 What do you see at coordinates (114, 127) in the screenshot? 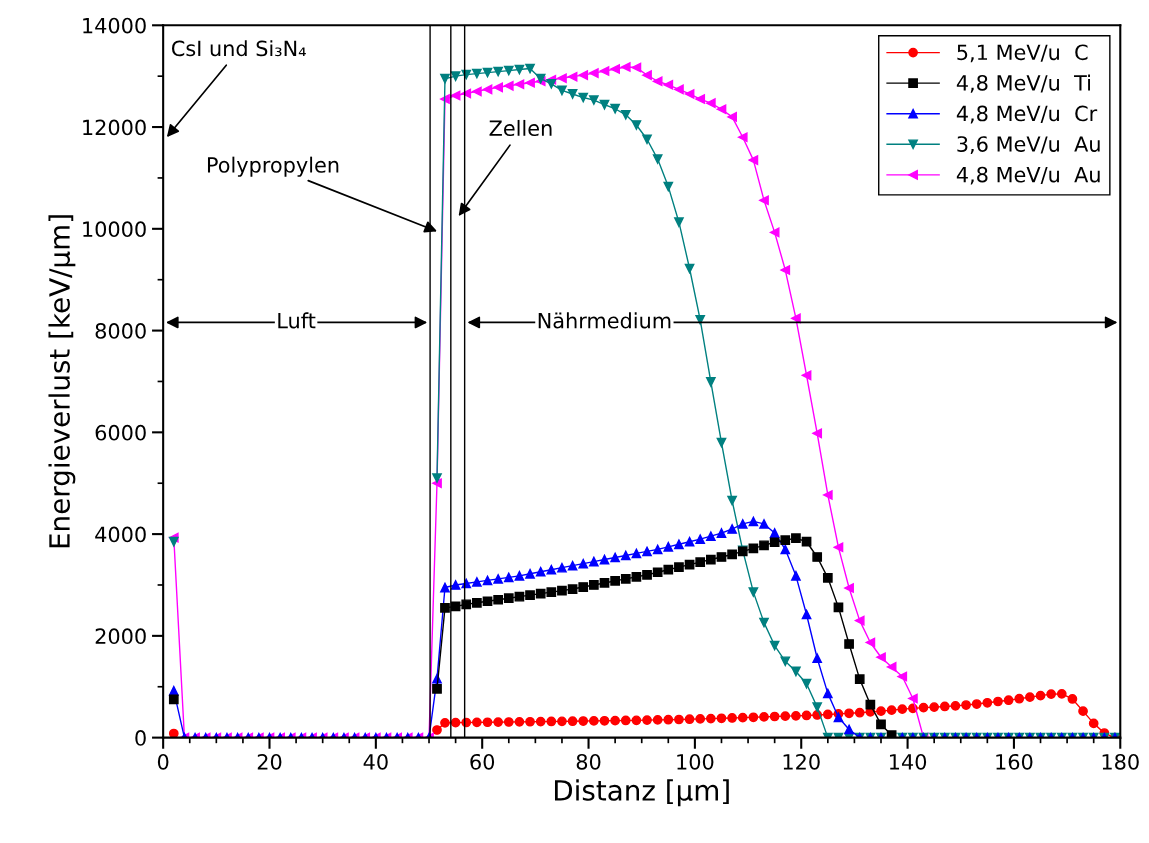
I see `y-tick-label: 12000` at bounding box center [114, 127].